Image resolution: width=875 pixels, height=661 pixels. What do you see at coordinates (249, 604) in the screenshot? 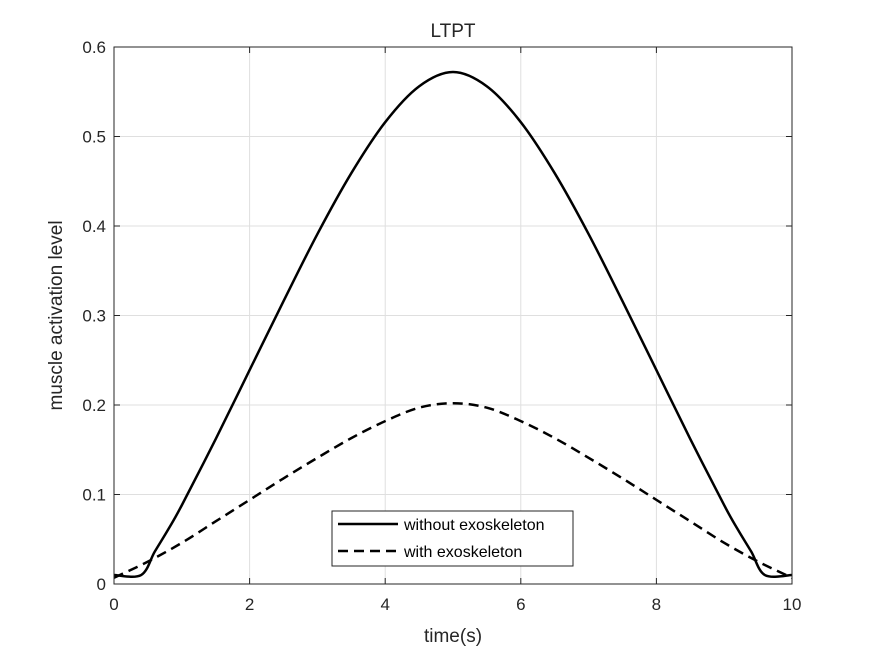
I see `x-tick-label: 2` at bounding box center [249, 604].